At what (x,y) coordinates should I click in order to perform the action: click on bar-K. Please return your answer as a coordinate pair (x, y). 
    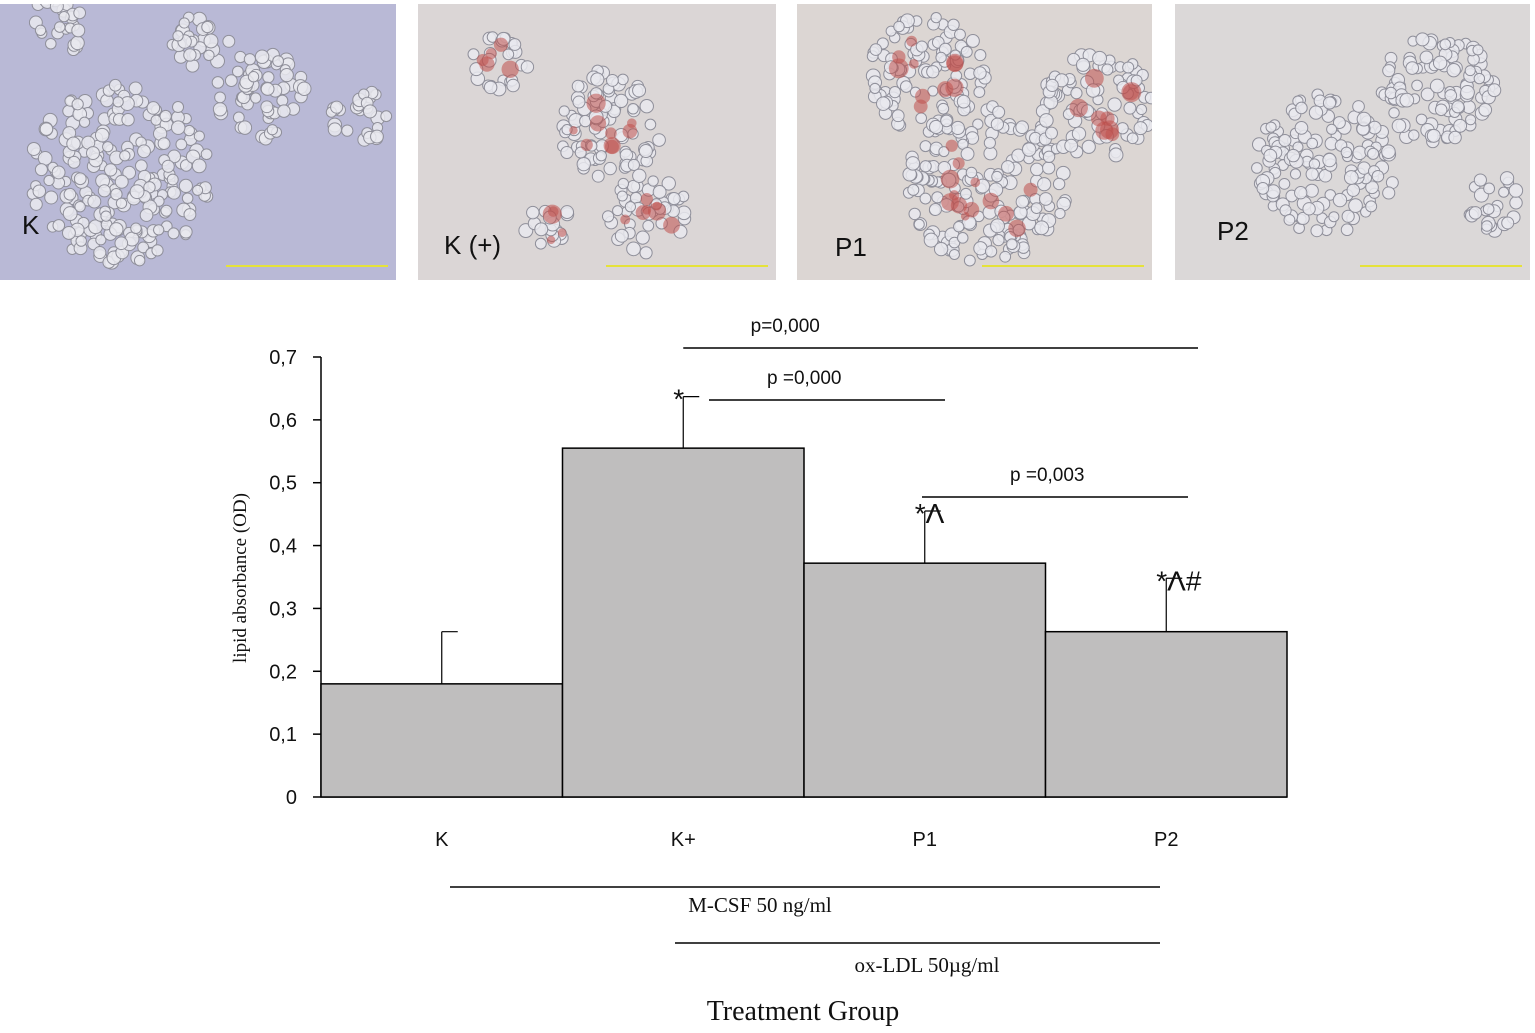
    Looking at the image, I should click on (442, 740).